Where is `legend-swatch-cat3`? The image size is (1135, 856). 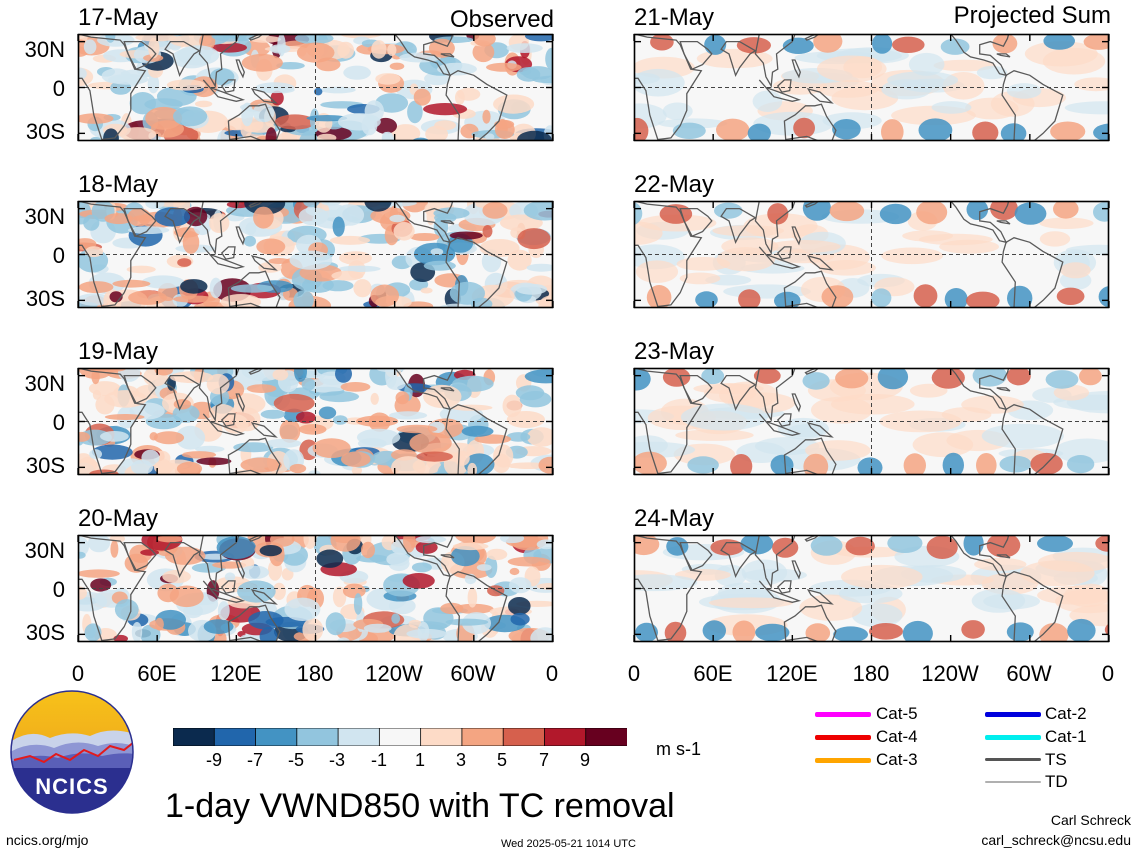 legend-swatch-cat3 is located at coordinates (843, 760).